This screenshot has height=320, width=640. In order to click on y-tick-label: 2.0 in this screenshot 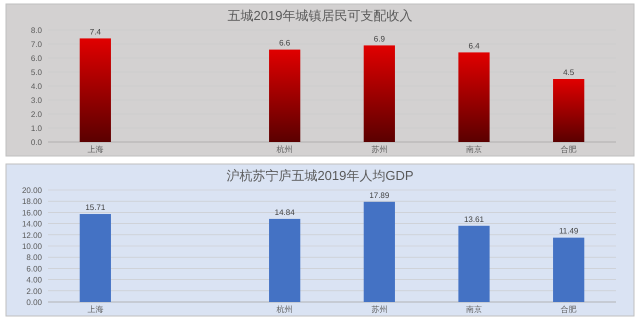, I will do `click(36, 114)`.